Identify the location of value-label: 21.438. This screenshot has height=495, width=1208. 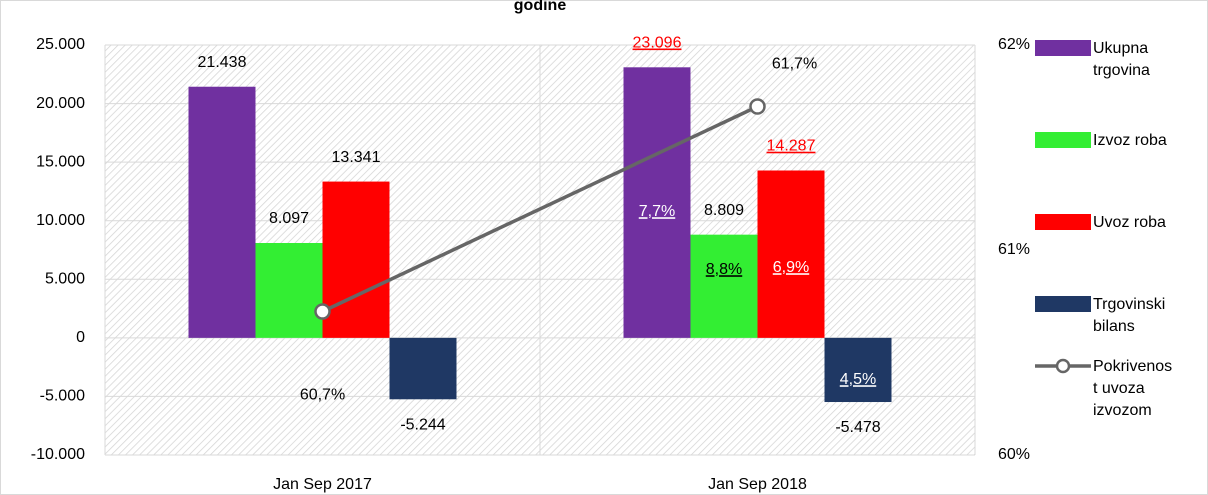
(222, 62).